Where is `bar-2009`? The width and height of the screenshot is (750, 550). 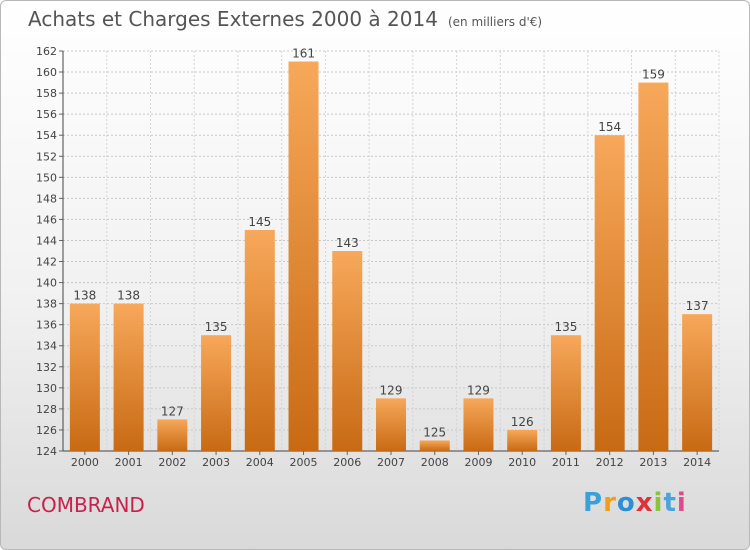
bar-2009 is located at coordinates (478, 424).